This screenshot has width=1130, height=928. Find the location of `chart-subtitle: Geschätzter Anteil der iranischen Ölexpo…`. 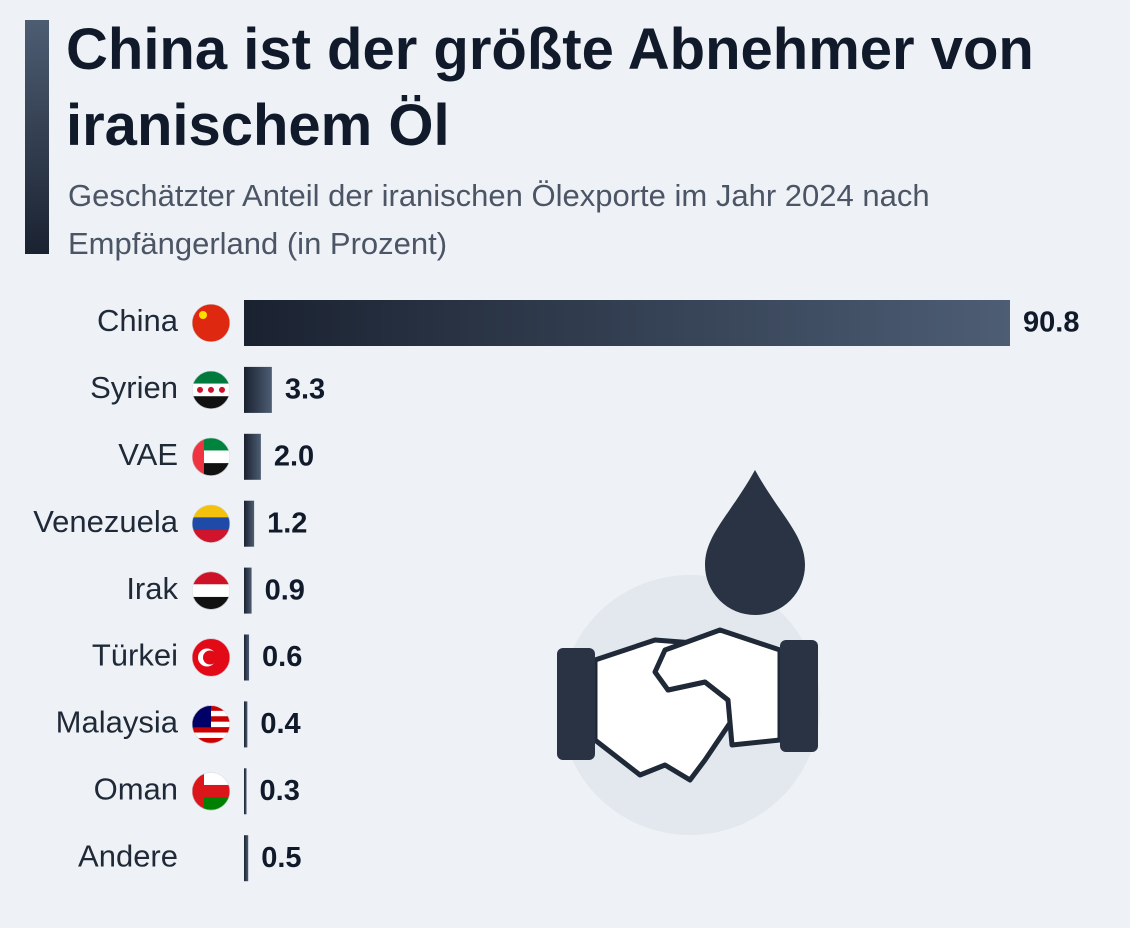

chart-subtitle: Geschätzter Anteil der iranischen Ölexpo… is located at coordinates (499, 219).